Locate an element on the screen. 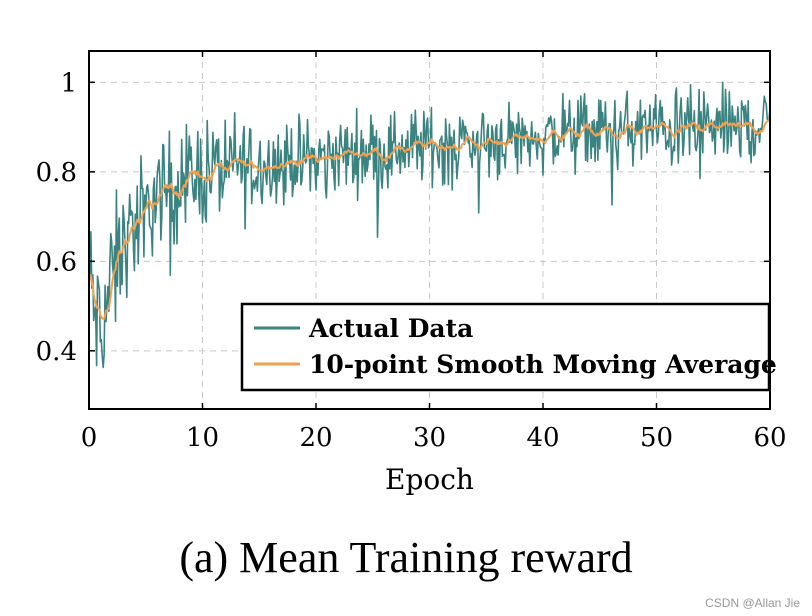  x-axis-label: Epoch is located at coordinates (429, 479).